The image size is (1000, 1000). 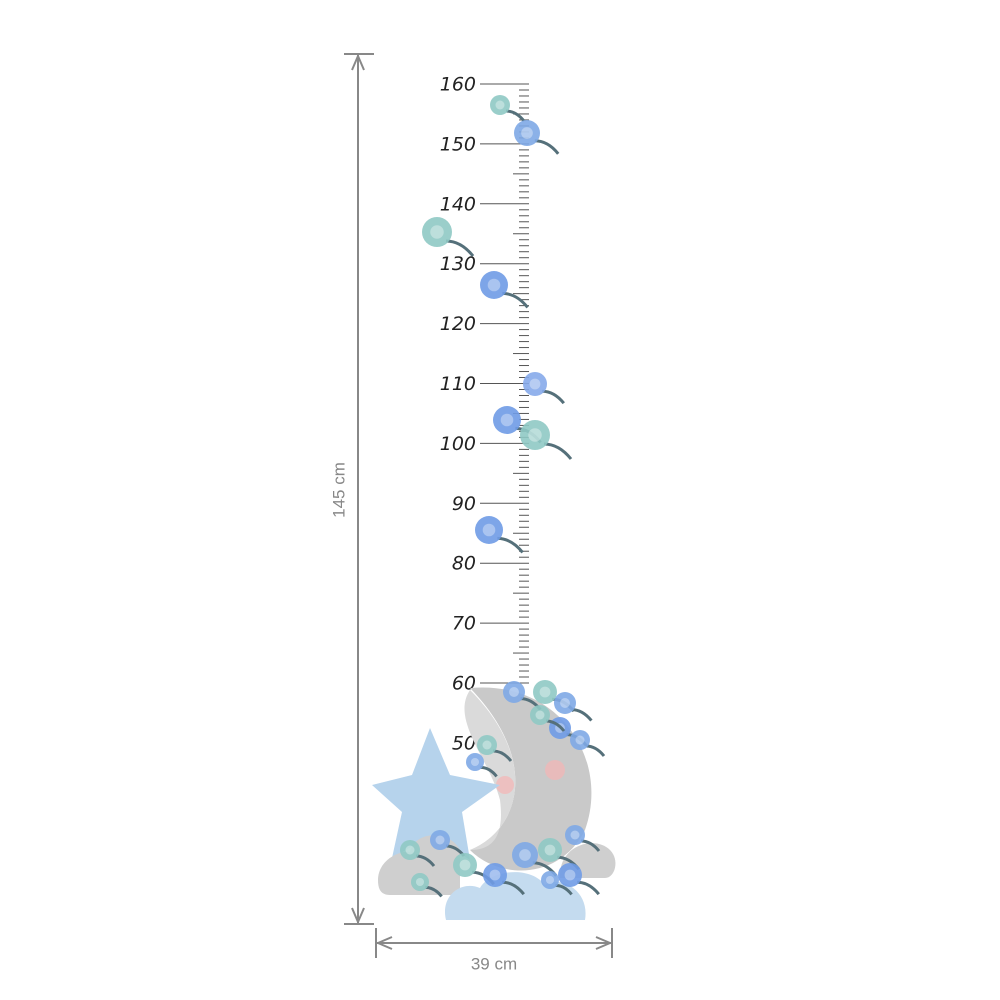 I want to click on ruler-ticks, so click(x=504, y=383).